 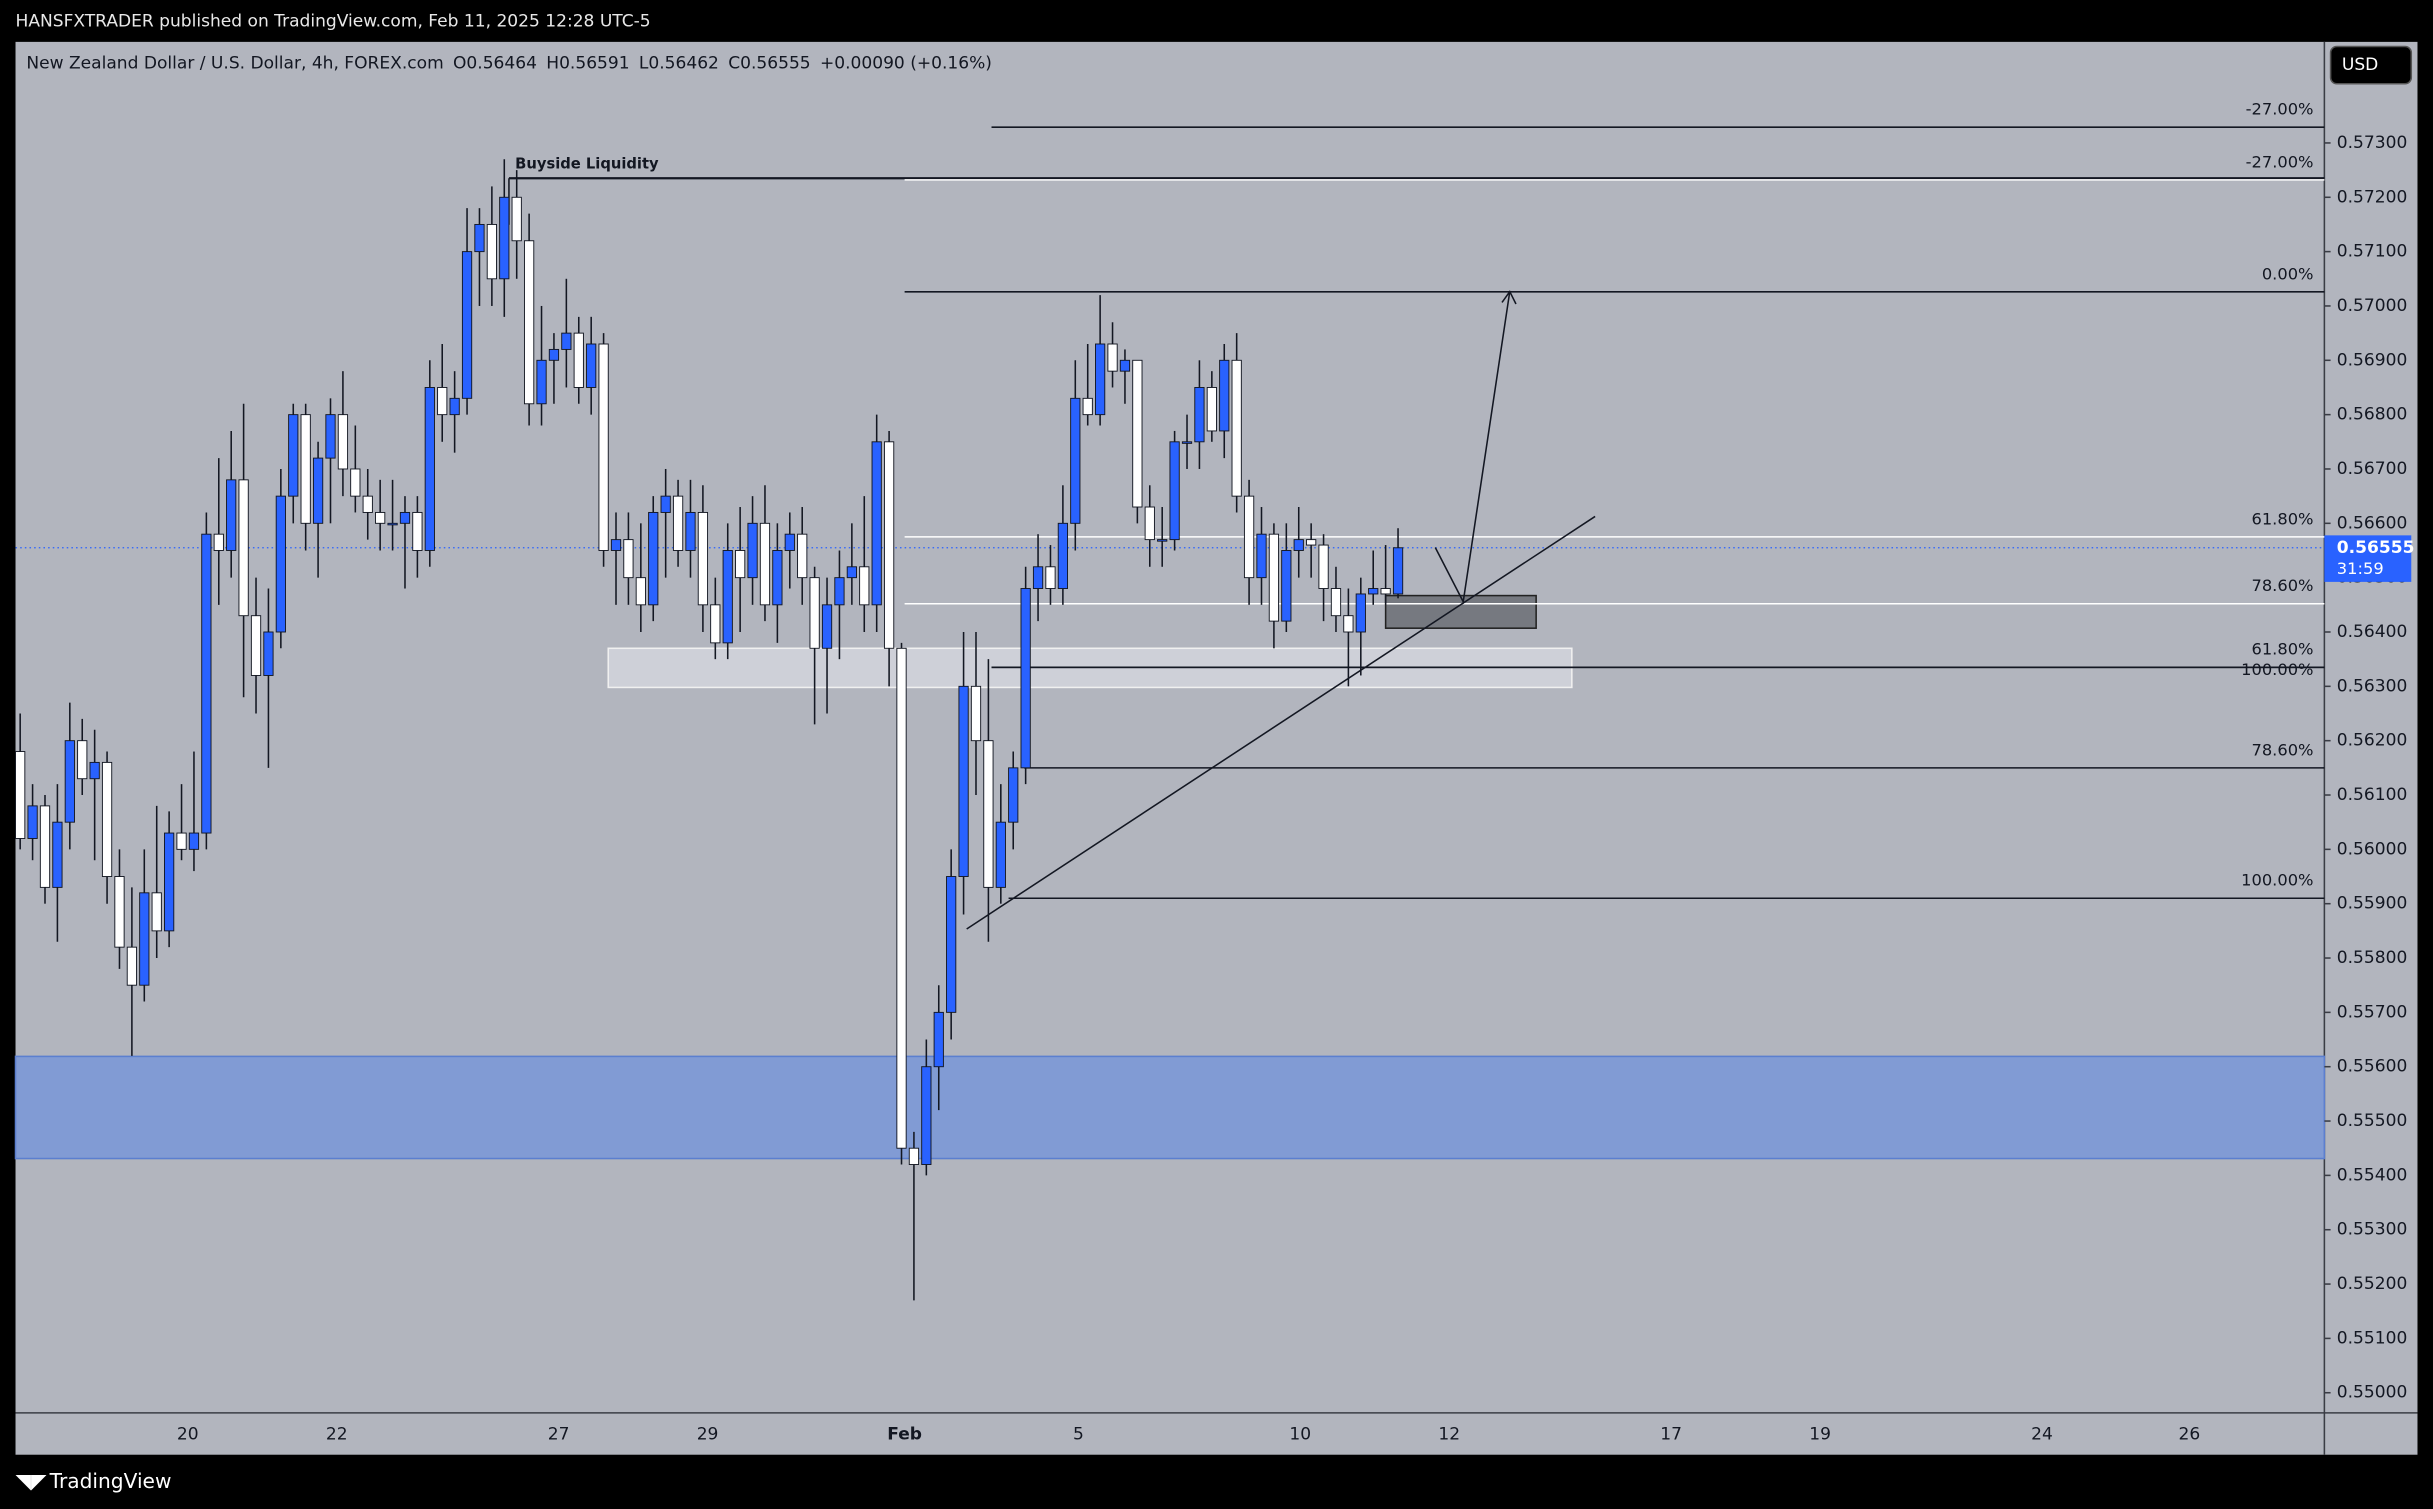 I want to click on y-tick-label: 0.55300, so click(x=2372, y=1230).